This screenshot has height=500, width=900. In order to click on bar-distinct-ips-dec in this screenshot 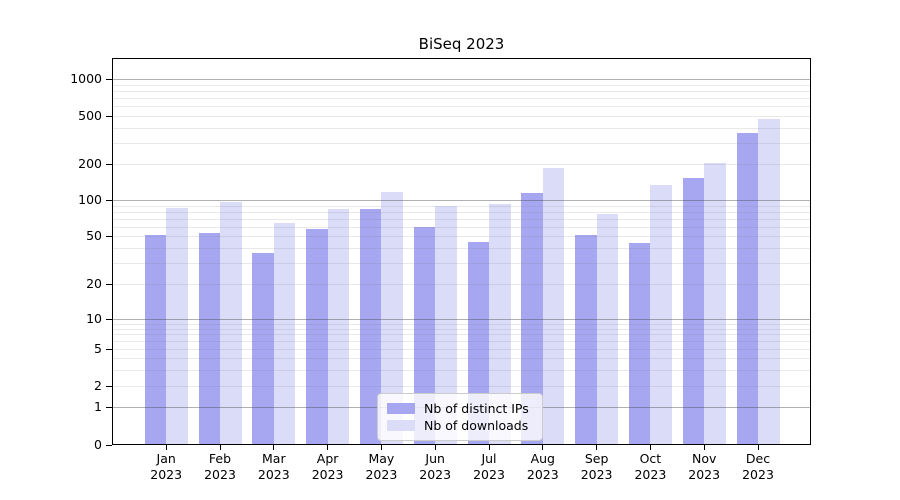, I will do `click(747, 288)`.